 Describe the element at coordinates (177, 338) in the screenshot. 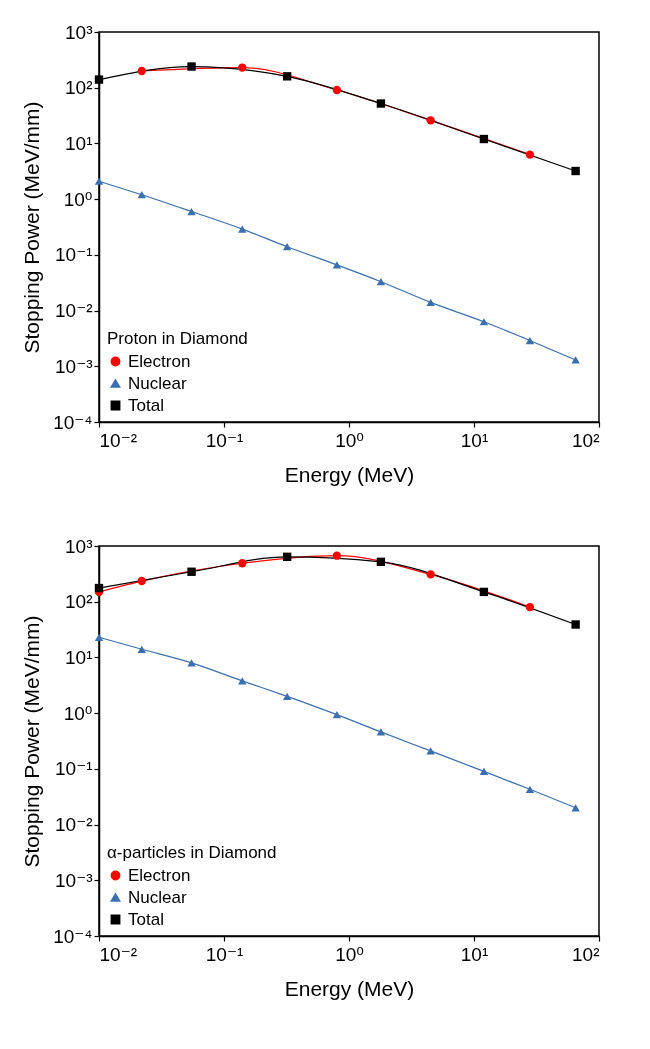

I see `legend-title: Proton in Diamond` at that location.